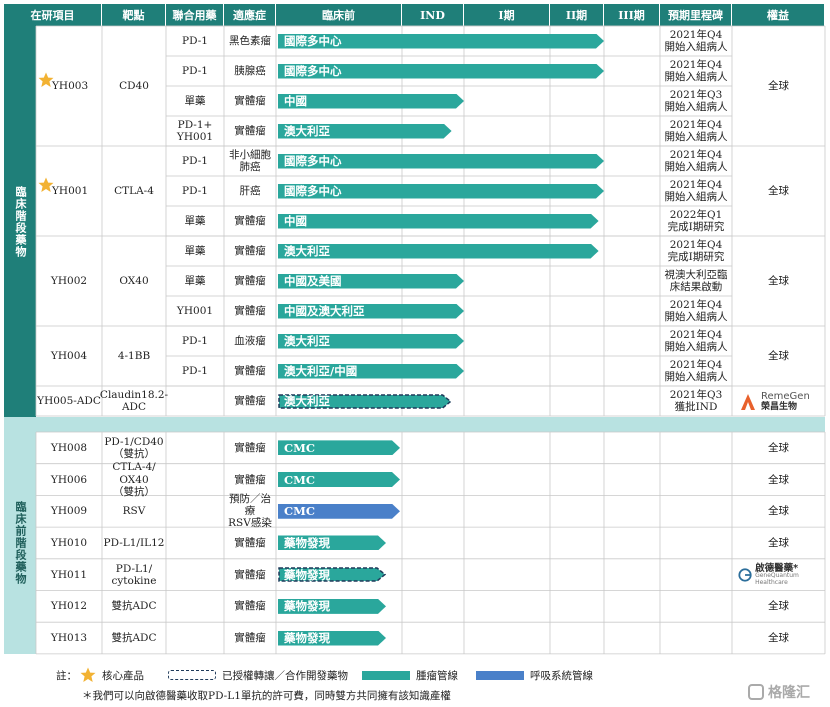  What do you see at coordinates (134, 542) in the screenshot?
I see `target: PD-L1/IL12` at bounding box center [134, 542].